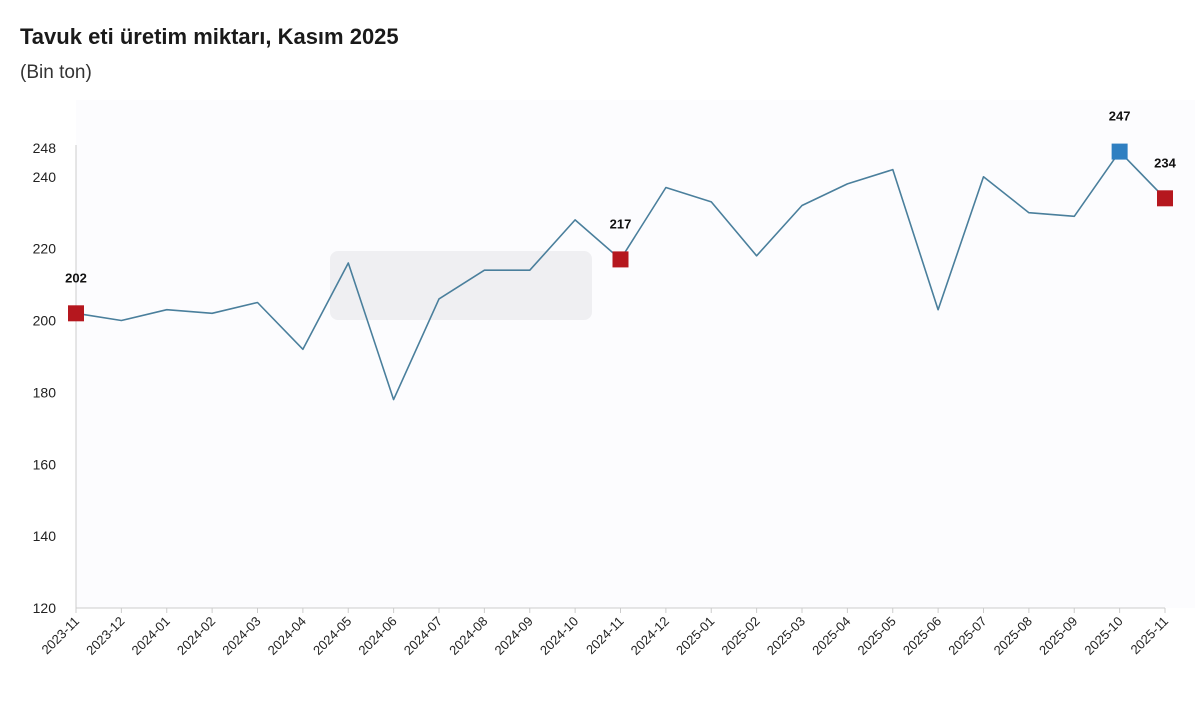 The height and width of the screenshot is (721, 1200). What do you see at coordinates (56, 72) in the screenshot?
I see `chart-subtitle: (Bin ton)` at bounding box center [56, 72].